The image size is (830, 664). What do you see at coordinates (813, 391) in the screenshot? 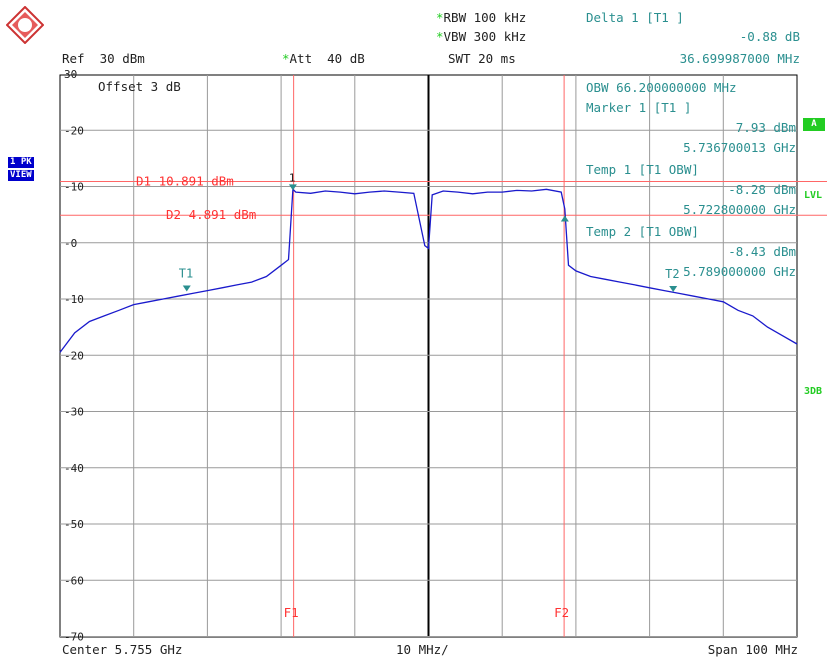
I see `3db-indicator: 3DB` at bounding box center [813, 391].